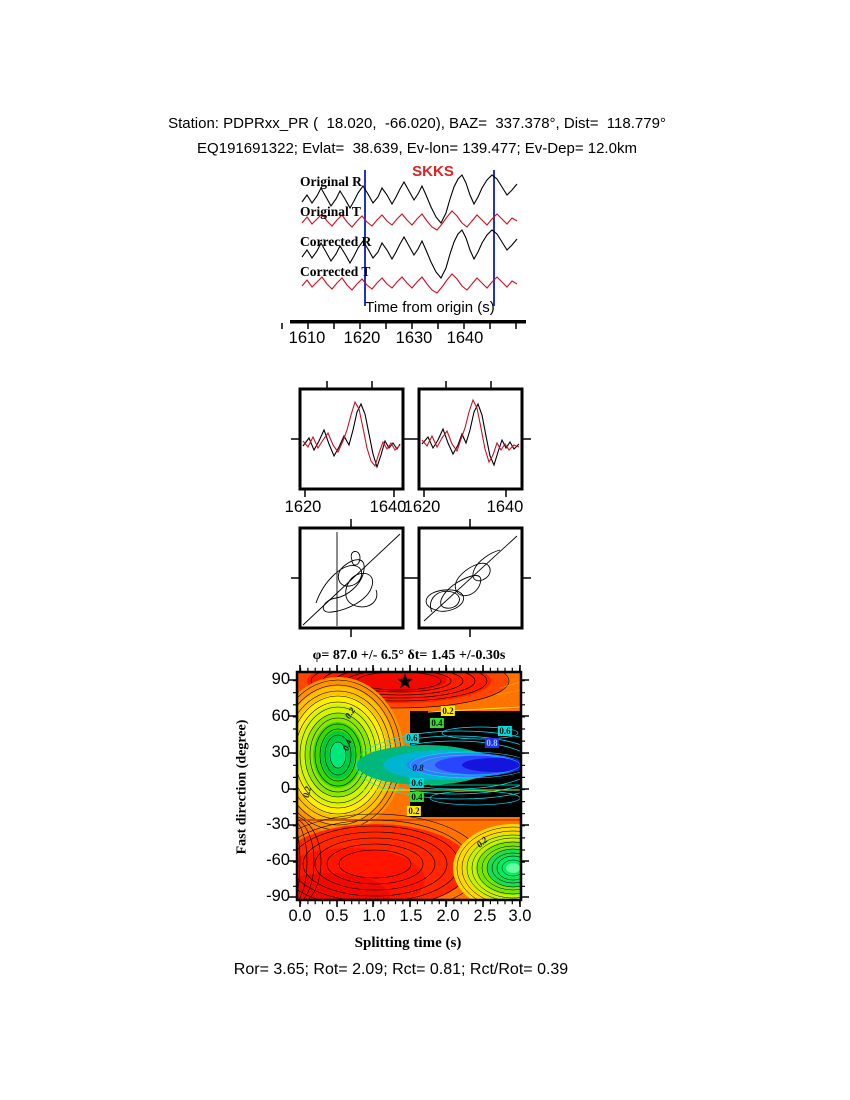 This screenshot has width=850, height=1100. I want to click on waveform-section, so click(403, 249).